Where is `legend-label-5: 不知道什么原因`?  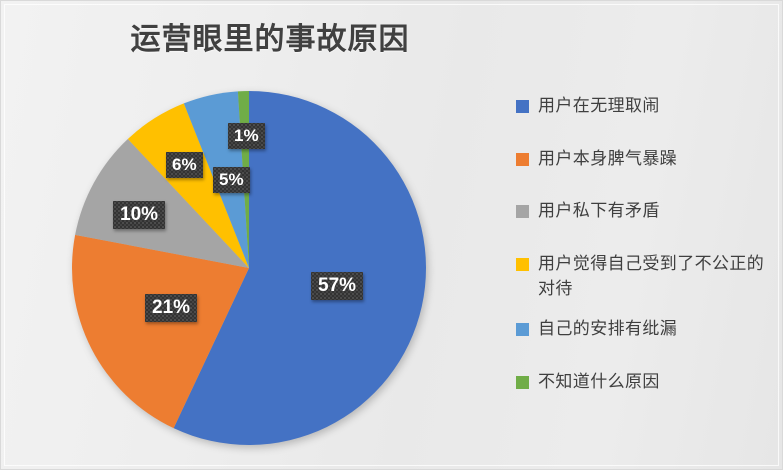
legend-label-5: 不知道什么原因 is located at coordinates (599, 381).